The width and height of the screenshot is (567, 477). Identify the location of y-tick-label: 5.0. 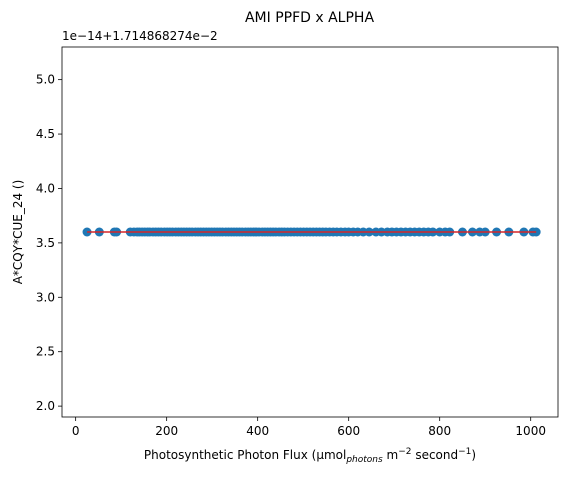
(45, 80).